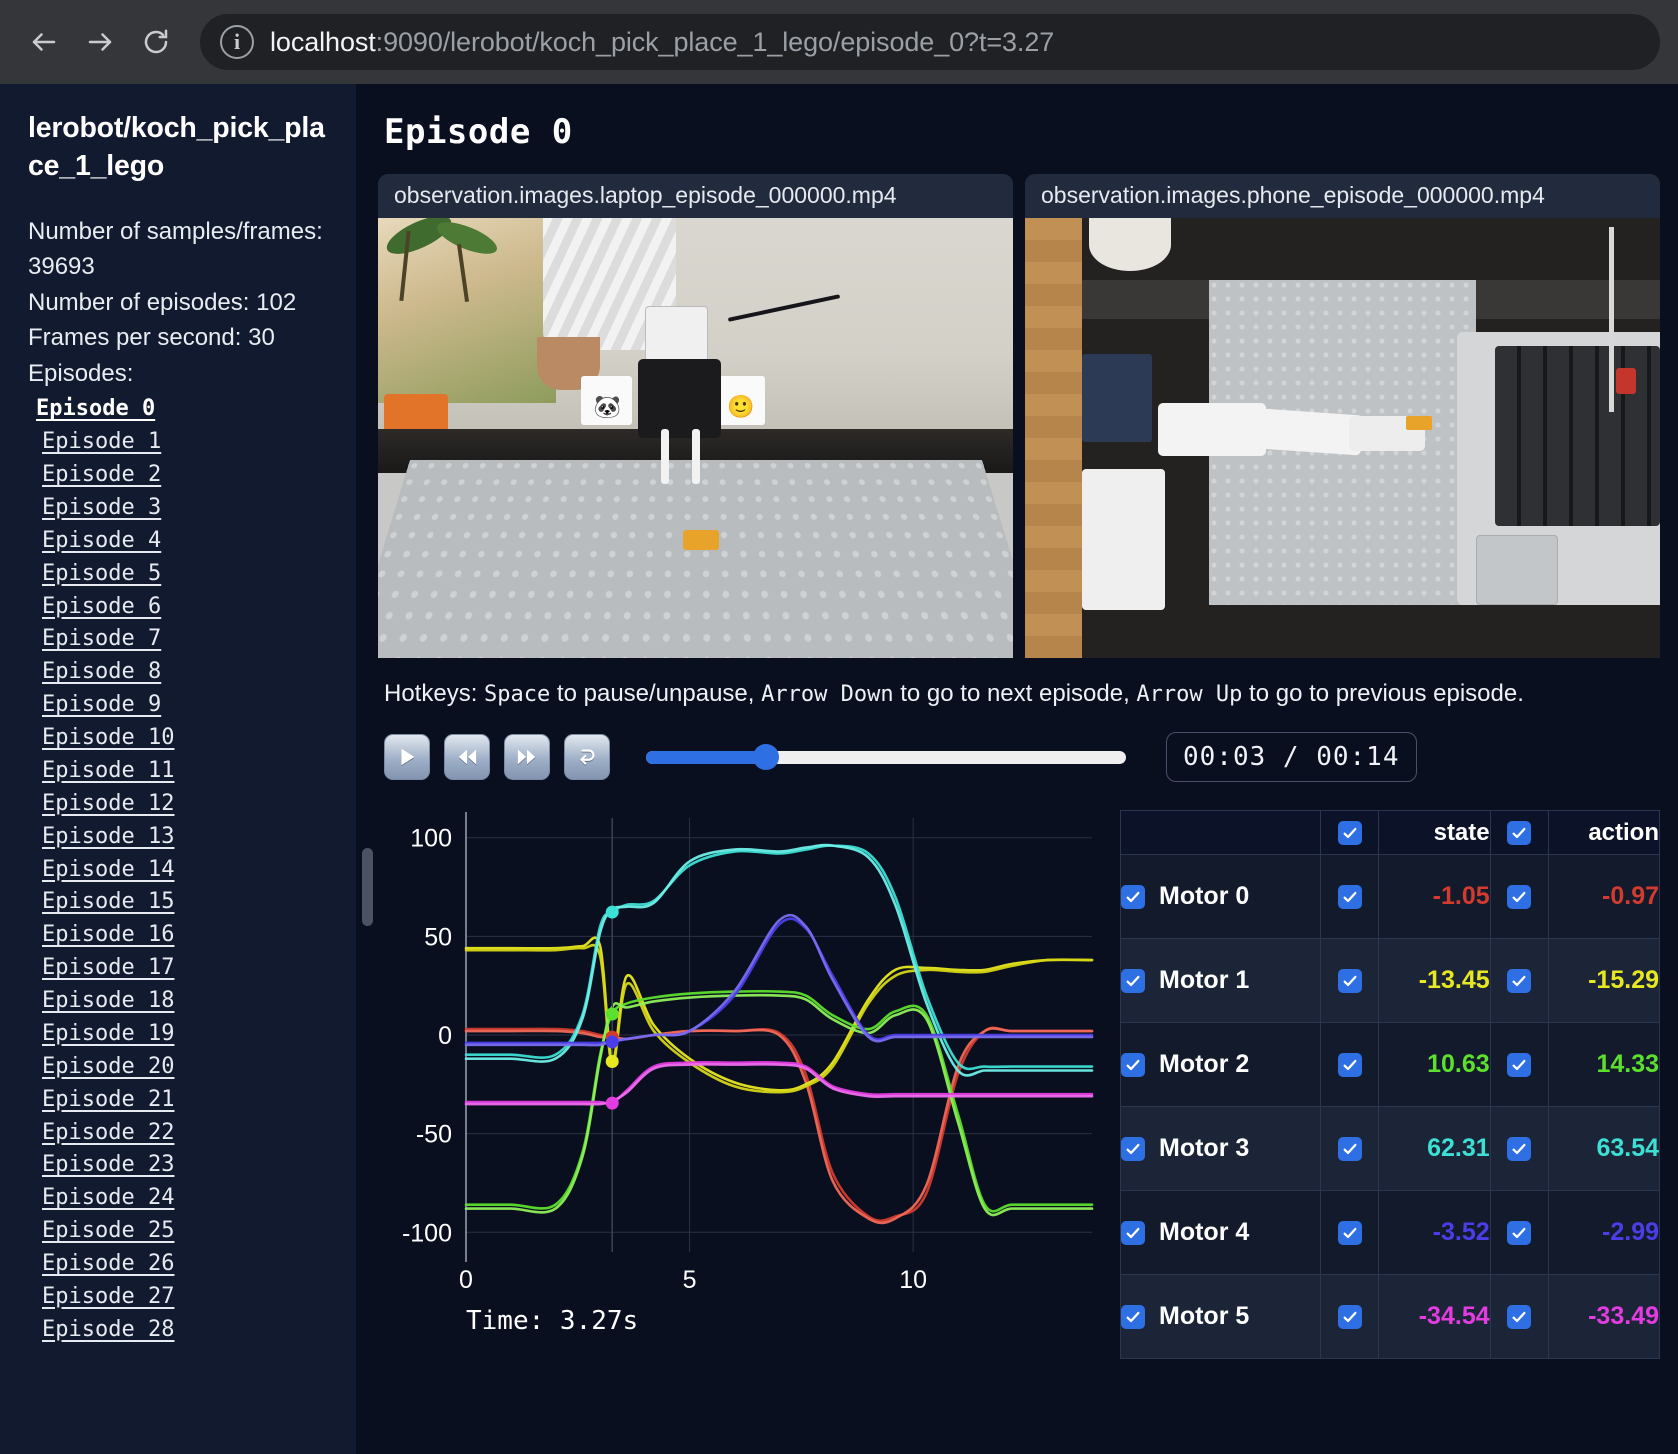 The width and height of the screenshot is (1678, 1454). Describe the element at coordinates (237, 42) in the screenshot. I see `info-icon: i` at that location.